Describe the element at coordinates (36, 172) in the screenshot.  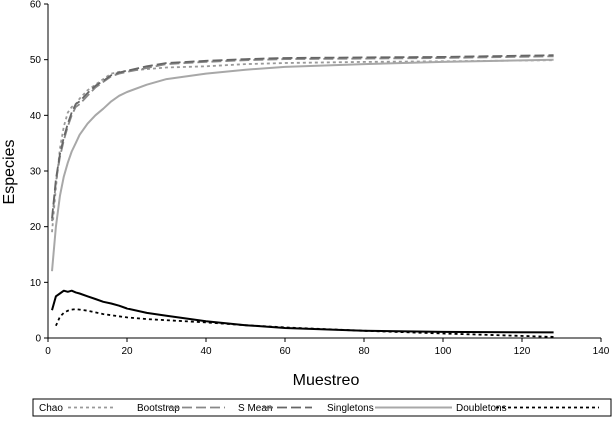
I see `y-tick-label: 30` at that location.